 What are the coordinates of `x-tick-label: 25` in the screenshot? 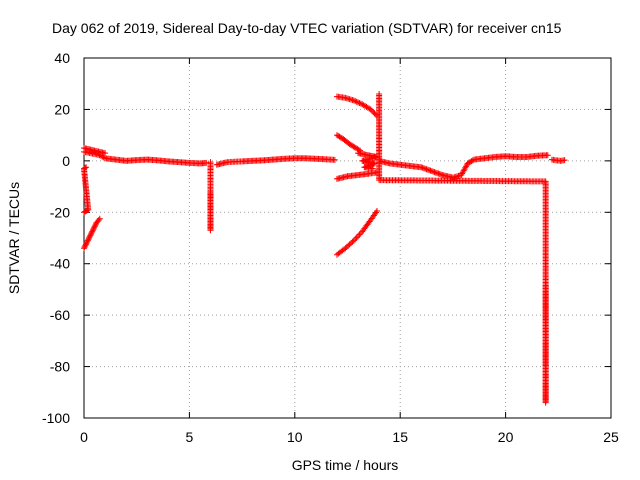 It's located at (611, 437).